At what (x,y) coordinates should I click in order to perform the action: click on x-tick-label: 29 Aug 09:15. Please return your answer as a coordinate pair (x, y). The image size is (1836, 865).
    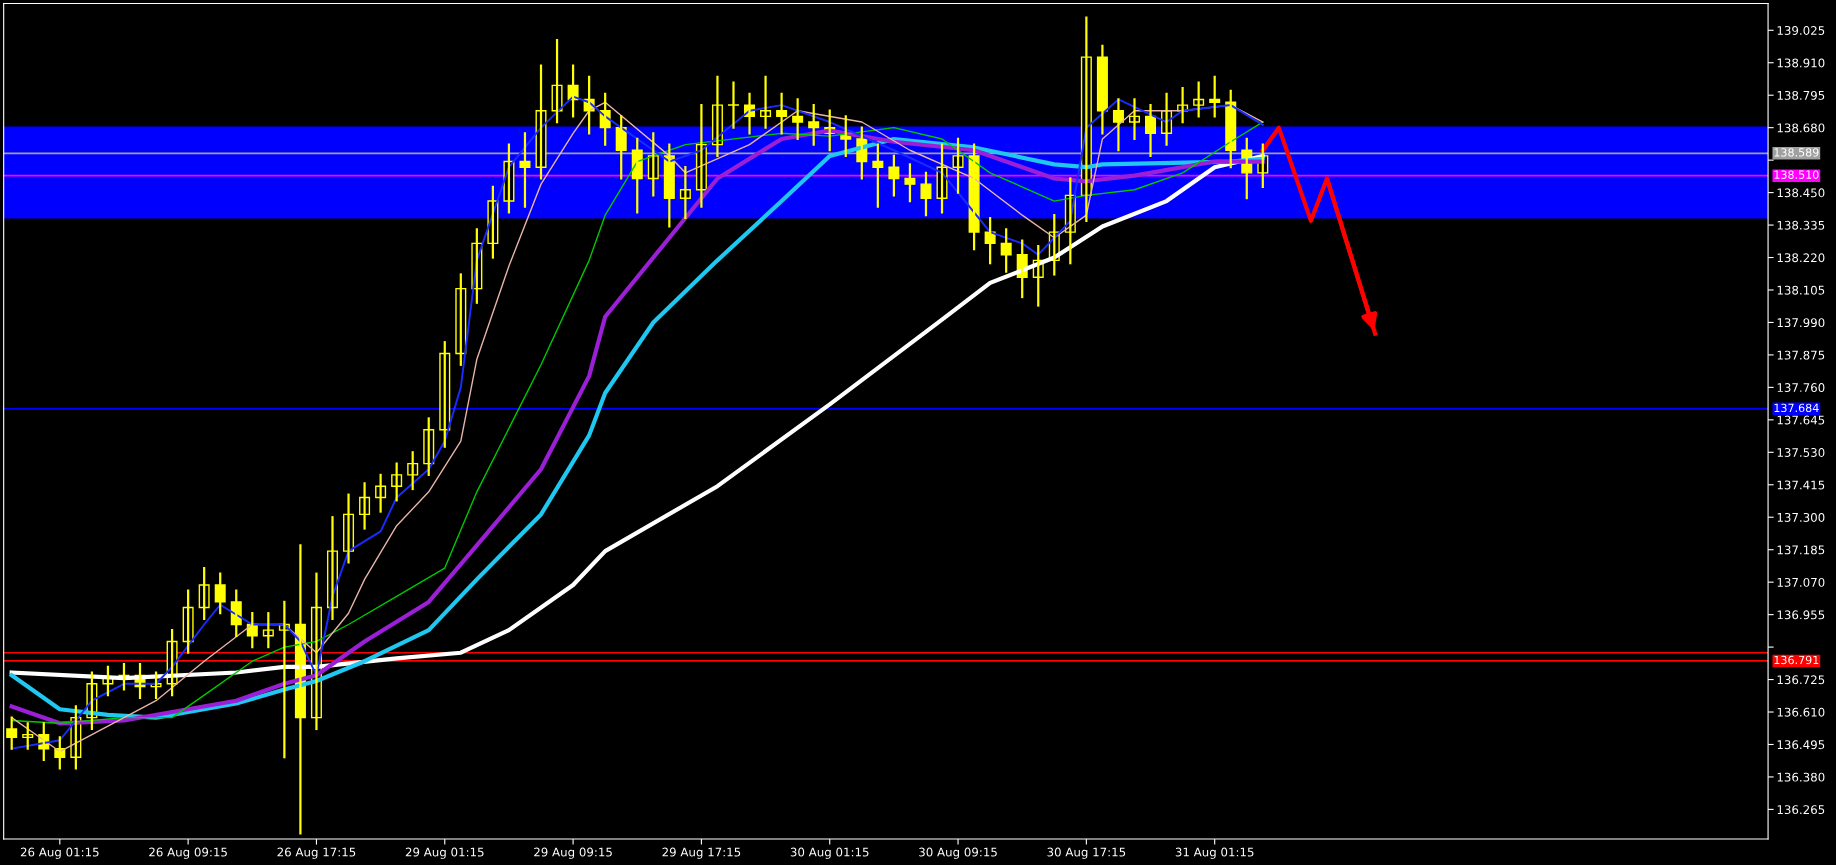
    Looking at the image, I should click on (573, 853).